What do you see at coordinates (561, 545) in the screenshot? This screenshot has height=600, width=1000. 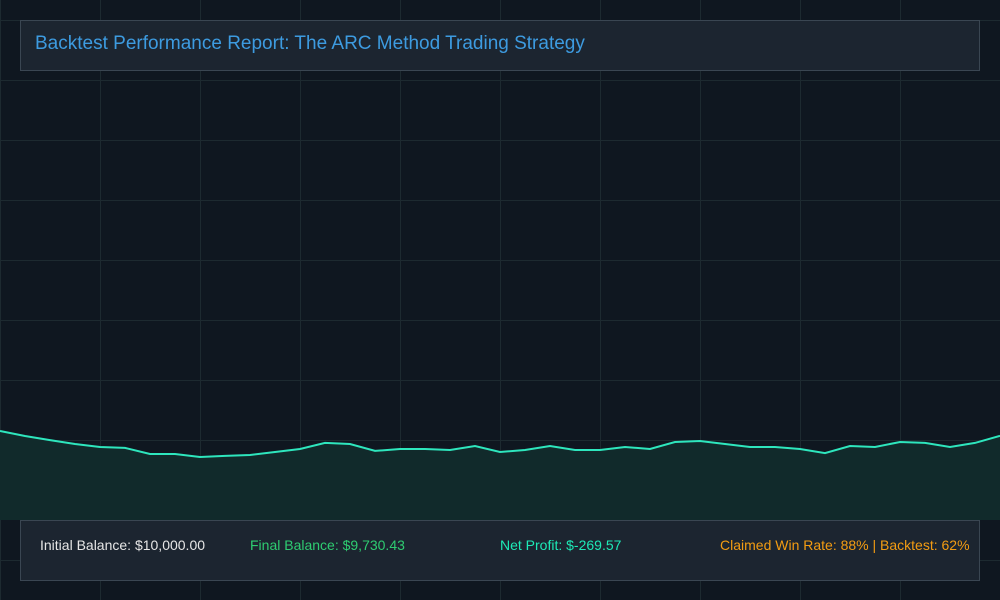 I see `stat-text: Net Profit: $-269.57` at bounding box center [561, 545].